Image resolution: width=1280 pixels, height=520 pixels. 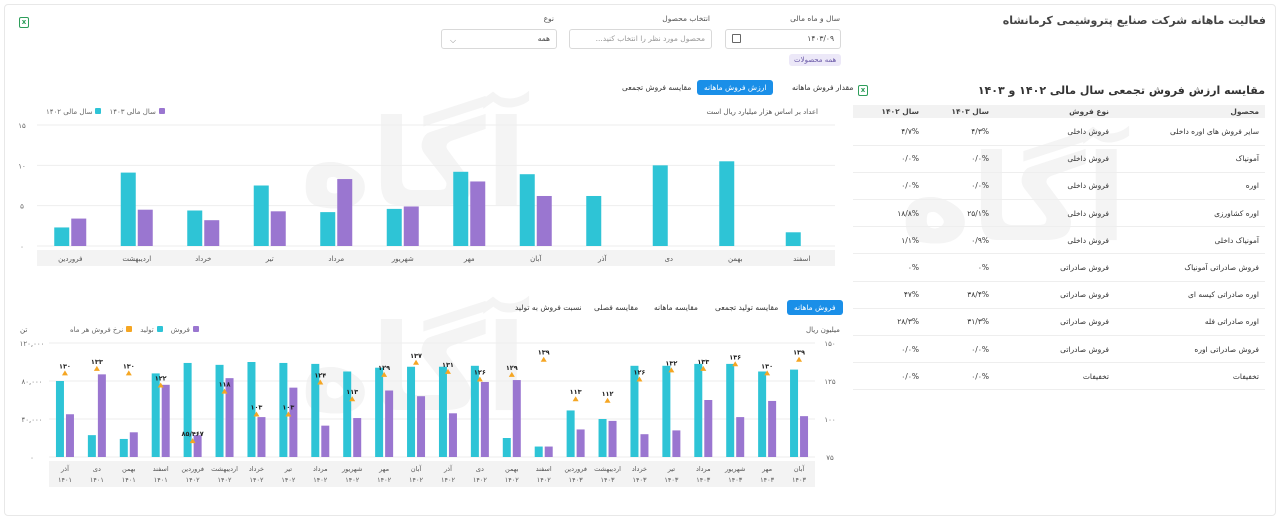 What do you see at coordinates (137, 112) in the screenshot?
I see `legend-item-1403: سال مالی ۱۴۰۳` at bounding box center [137, 112].